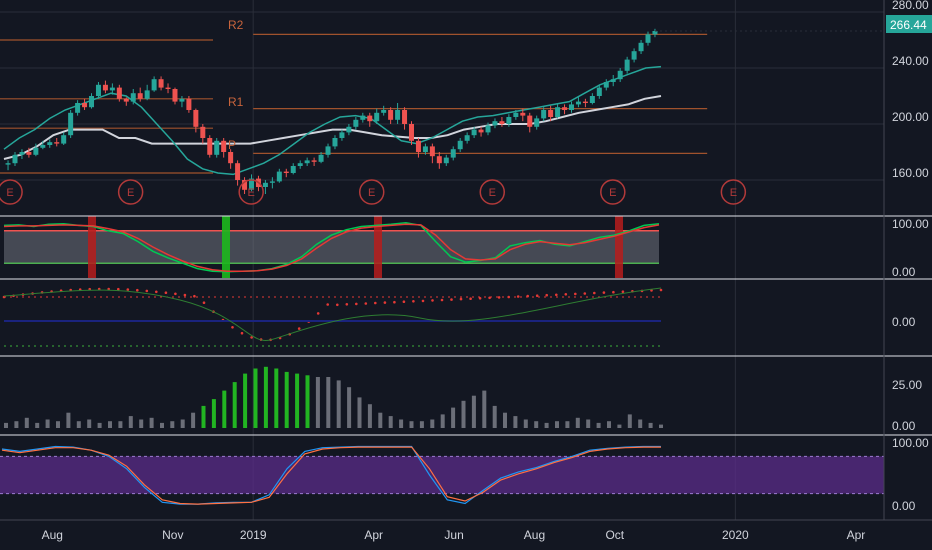 The width and height of the screenshot is (932, 550). I want to click on rsi-line-blue, so click(331, 475).